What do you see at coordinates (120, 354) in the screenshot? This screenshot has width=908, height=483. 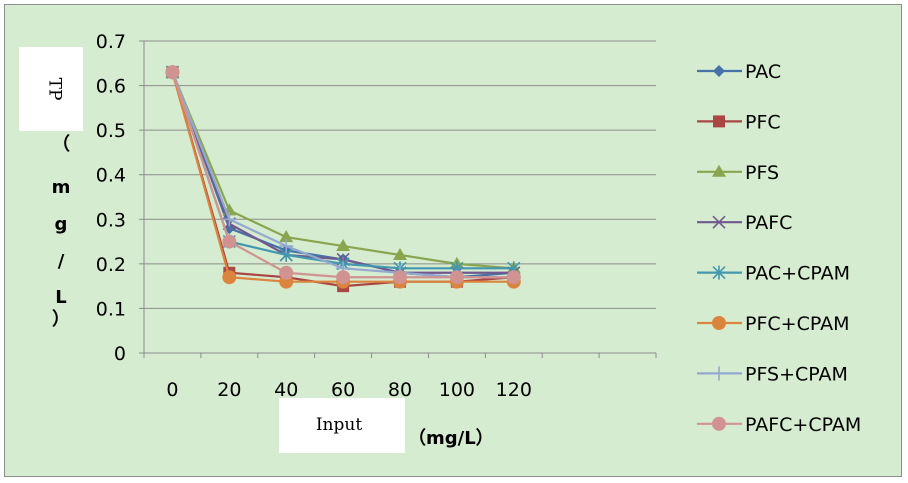 I see `y-tick-label: 0` at bounding box center [120, 354].